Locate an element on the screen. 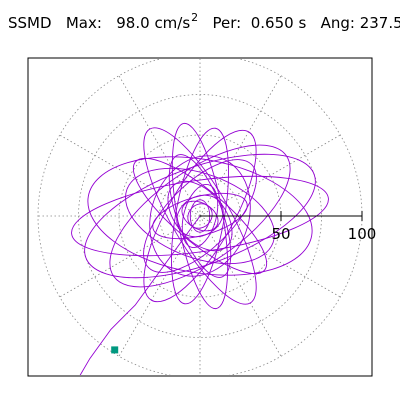 The image size is (400, 400). axis-tick-label-50: 50 is located at coordinates (280, 234).